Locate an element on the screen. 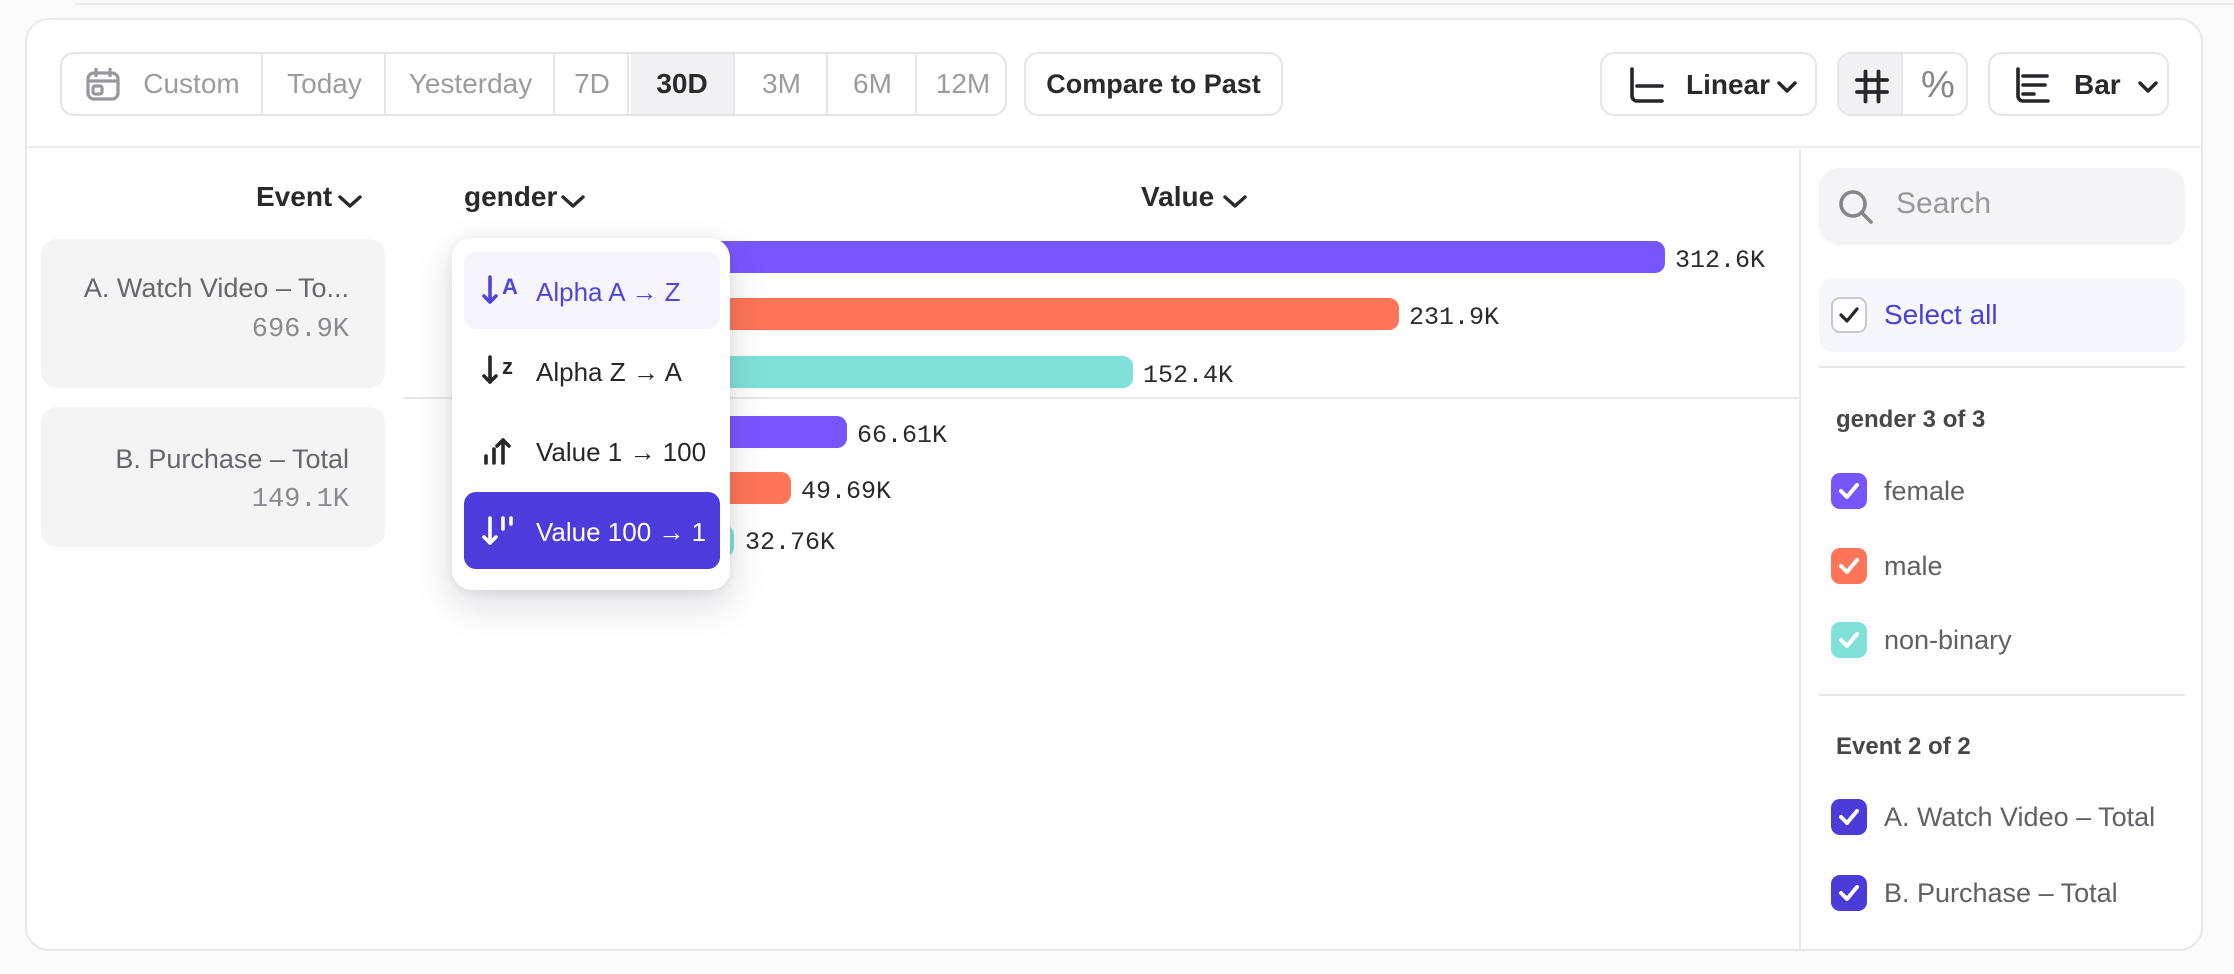  svg-text: A is located at coordinates (510, 286).